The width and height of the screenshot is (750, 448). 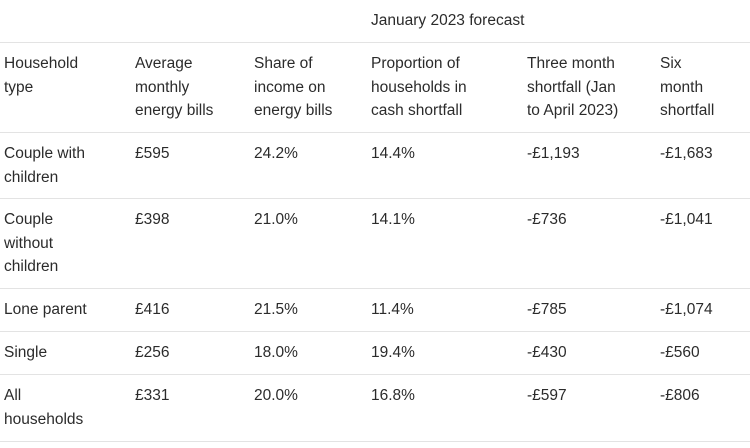 I want to click on row-2-household-type: Couple without children, so click(x=31, y=243).